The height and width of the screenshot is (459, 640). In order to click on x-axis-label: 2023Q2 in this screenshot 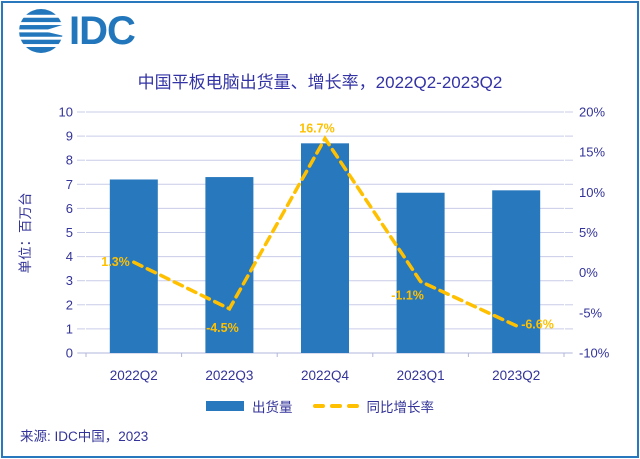, I will do `click(516, 375)`.